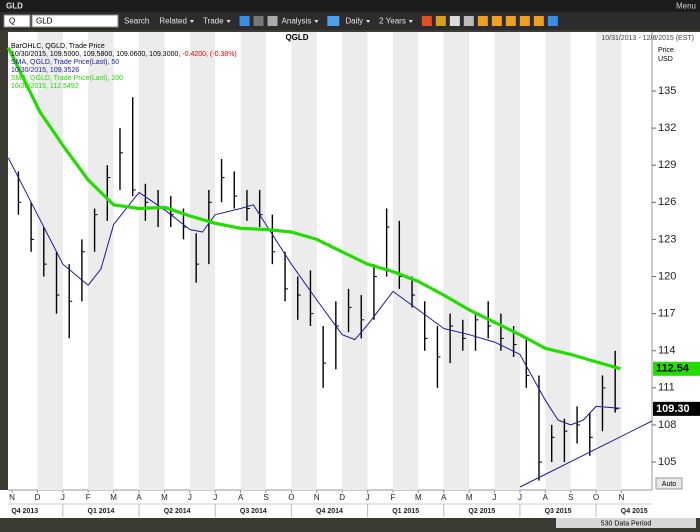  I want to click on legend-last: 10/30/2015, 112.5492, so click(45, 86).